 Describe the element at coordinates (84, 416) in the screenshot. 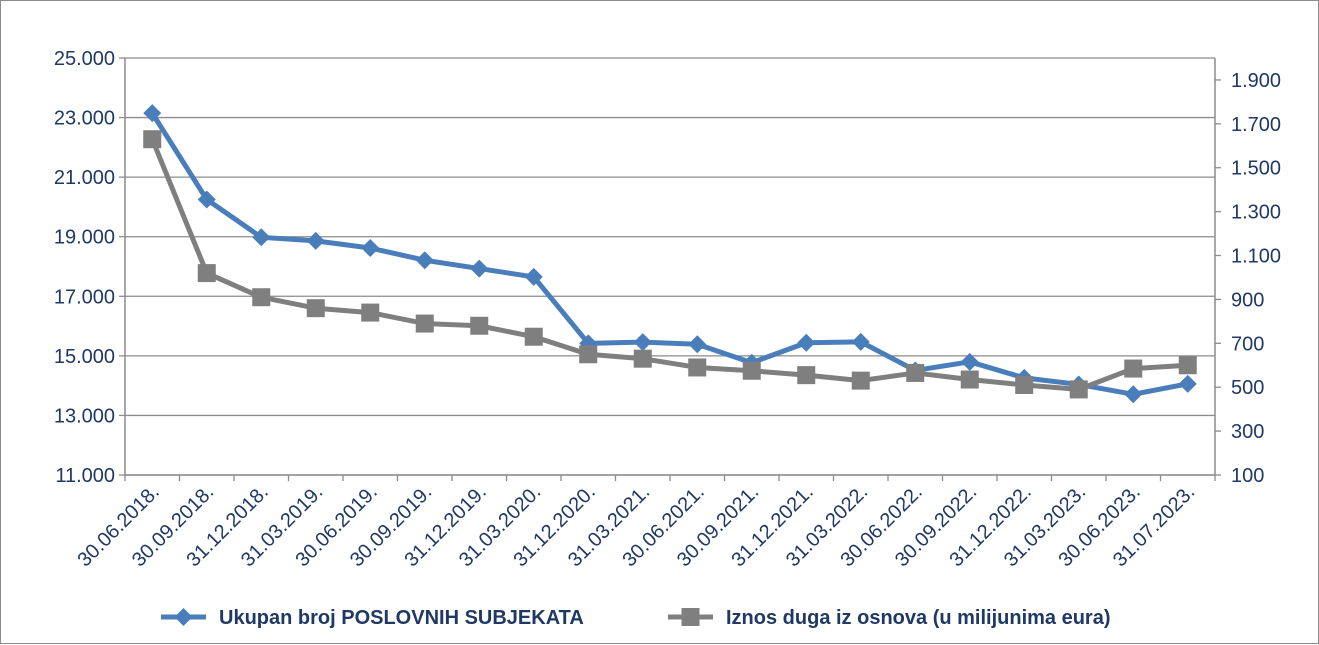

I see `y-left-tick-label: 13.000` at that location.